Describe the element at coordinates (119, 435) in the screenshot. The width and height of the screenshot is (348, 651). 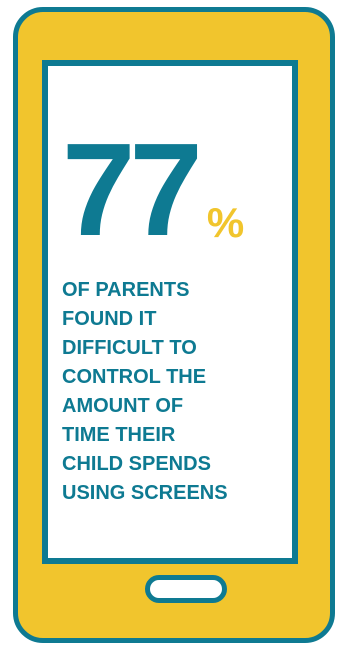
I see `caption-line: TIME THEIR` at that location.